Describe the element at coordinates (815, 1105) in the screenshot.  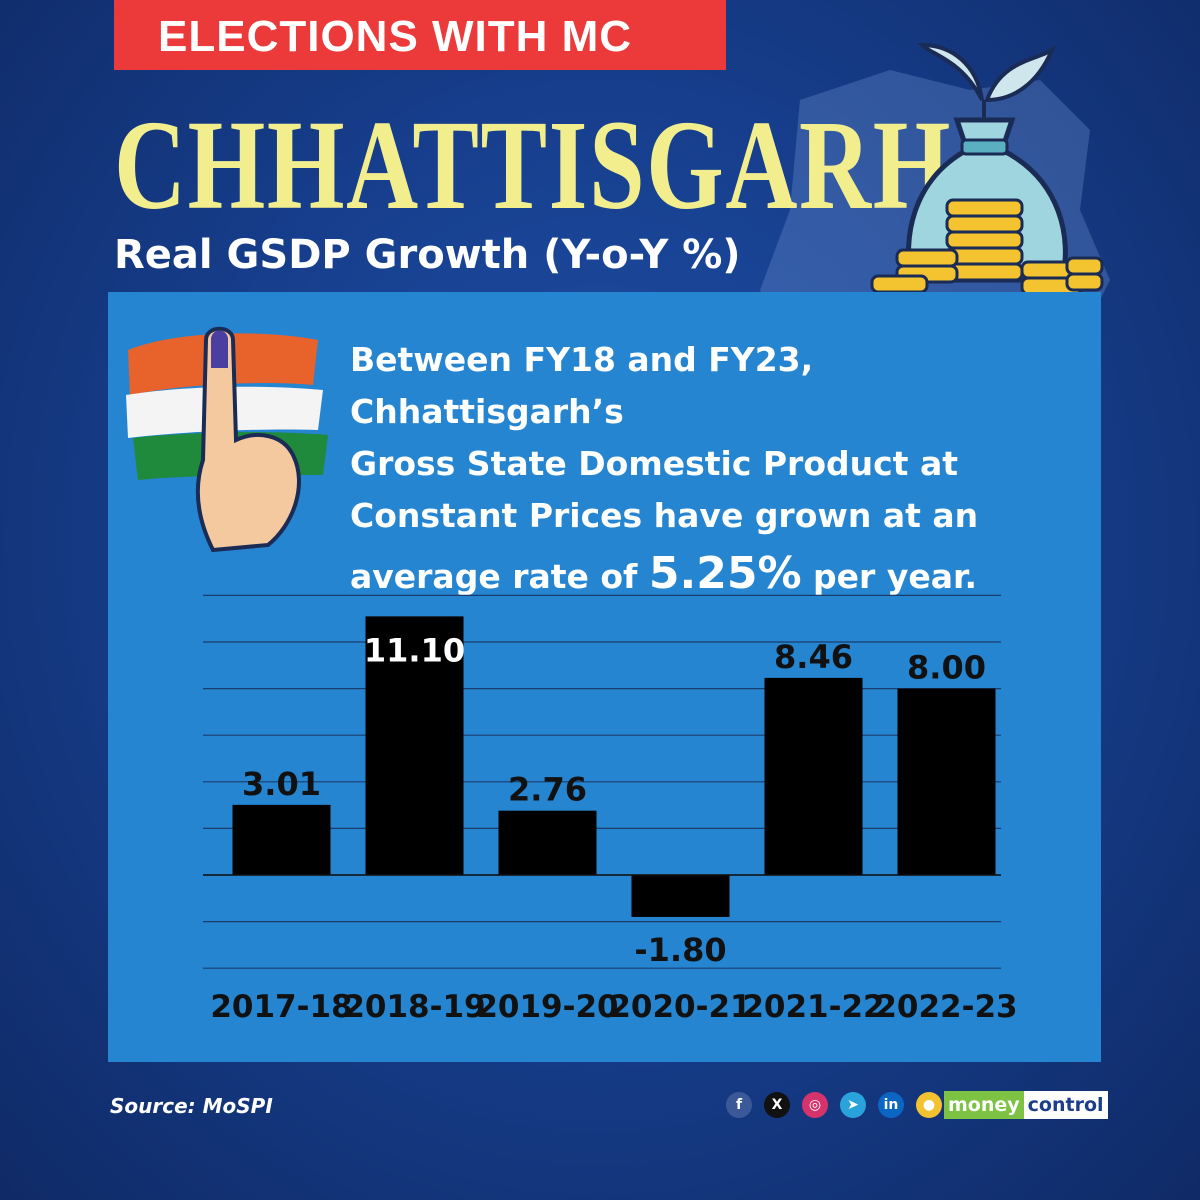
I see `instagram-icon: ◎` at that location.